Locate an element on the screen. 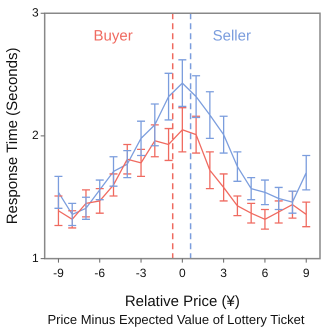  x-tick-label: -3 is located at coordinates (141, 273).